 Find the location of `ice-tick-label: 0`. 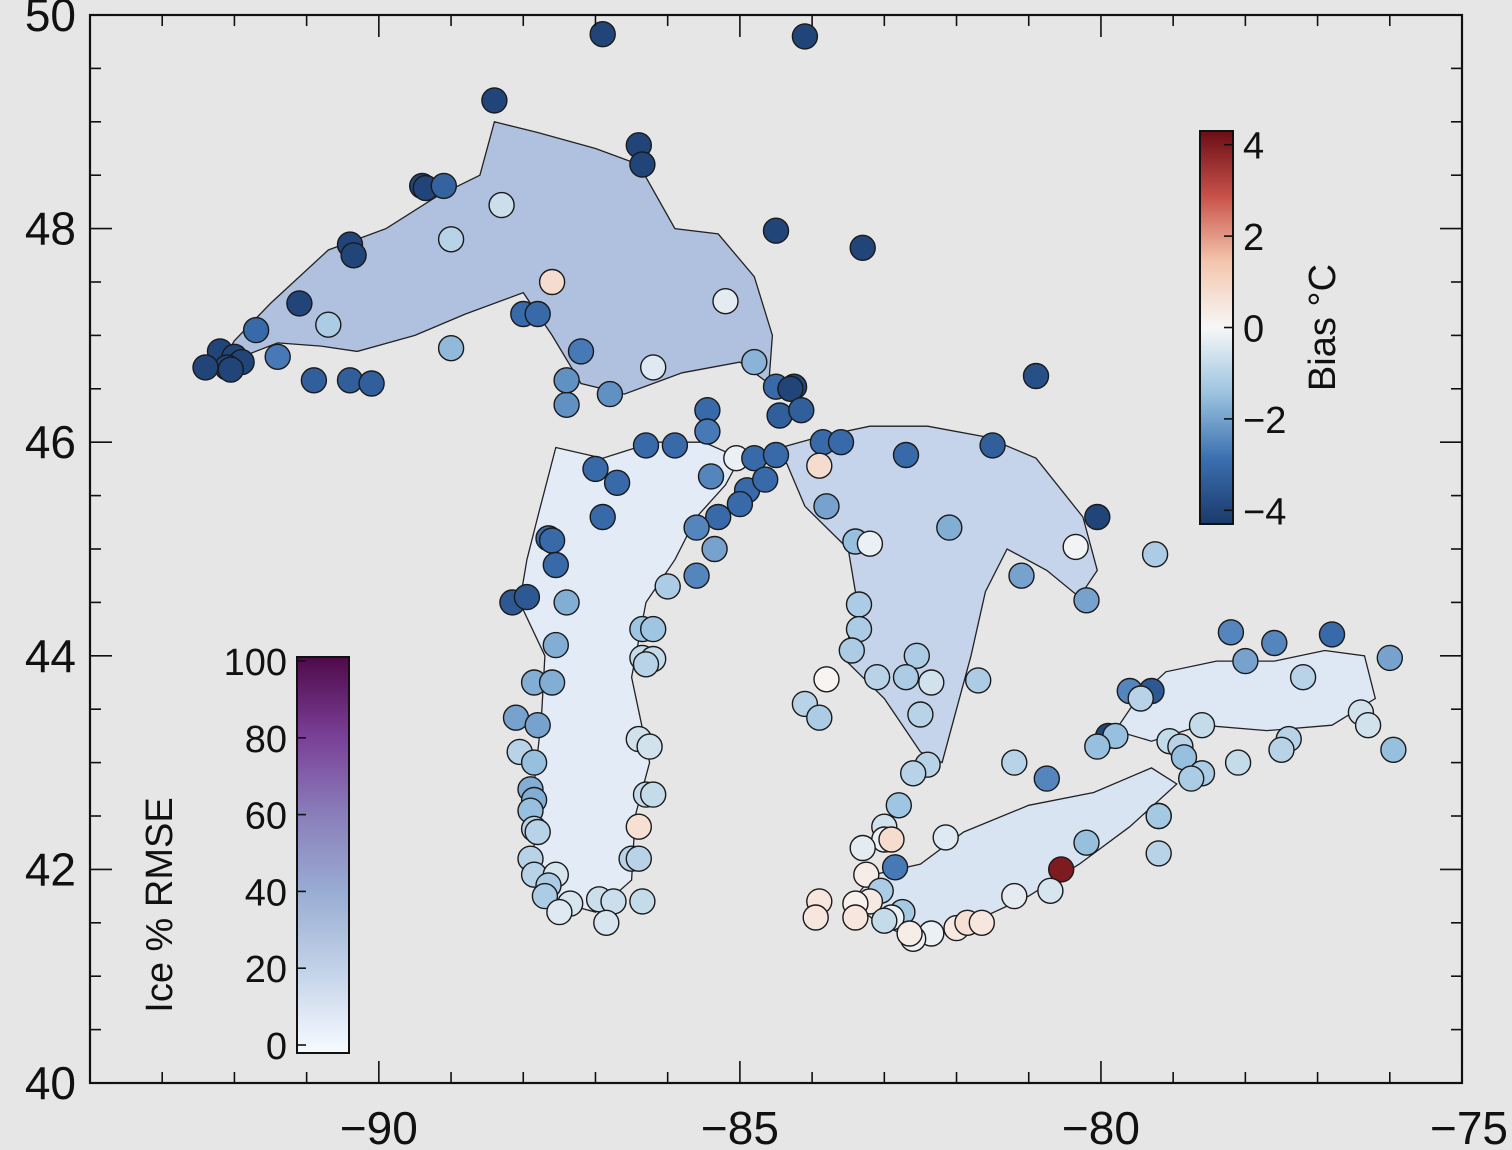

ice-tick-label: 0 is located at coordinates (276, 1047).